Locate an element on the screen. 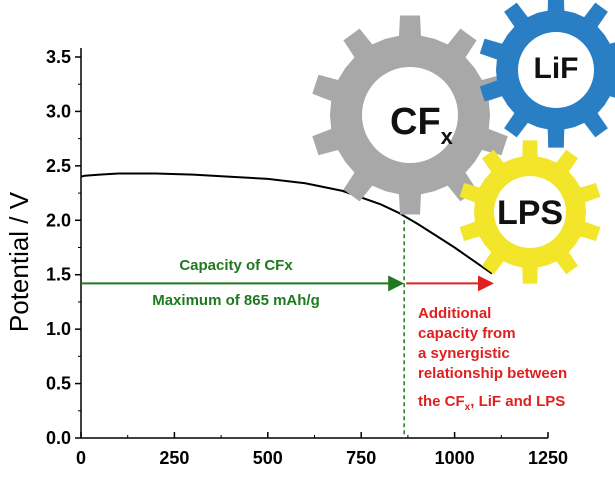 The width and height of the screenshot is (615, 479). discharge-curve is located at coordinates (286, 223).